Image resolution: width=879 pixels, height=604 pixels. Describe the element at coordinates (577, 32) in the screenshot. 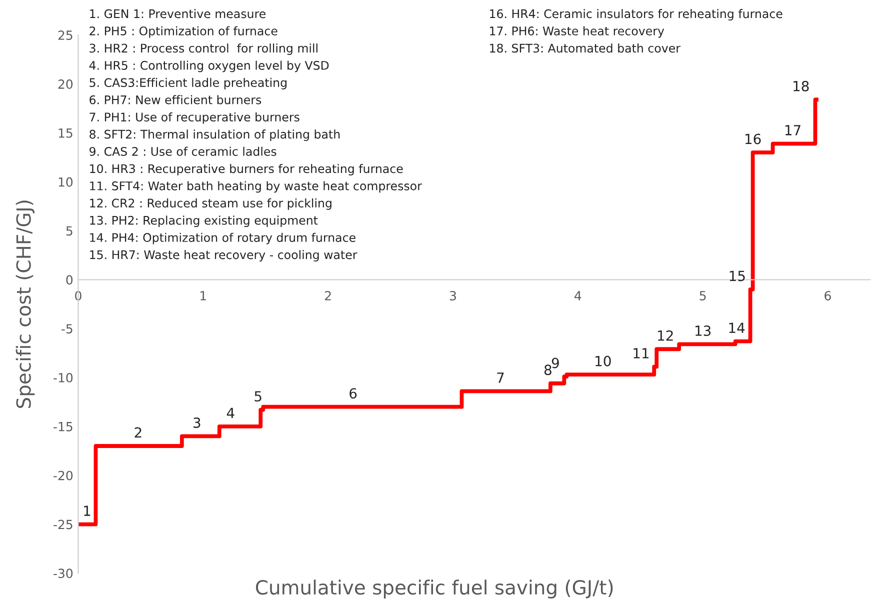

I see `annotation: 17. PH6: Waste heat recovery` at that location.